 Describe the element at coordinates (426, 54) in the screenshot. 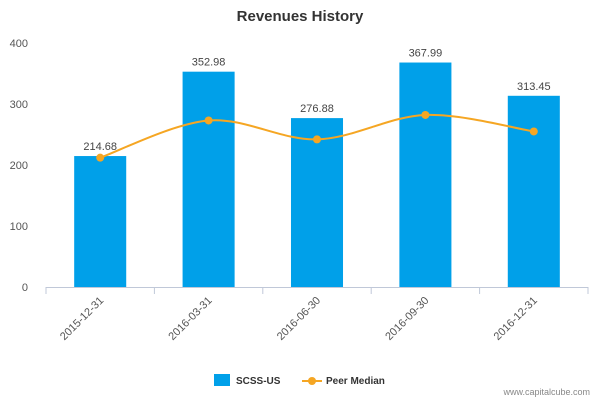

I see `bar-data-label: 367.99` at that location.